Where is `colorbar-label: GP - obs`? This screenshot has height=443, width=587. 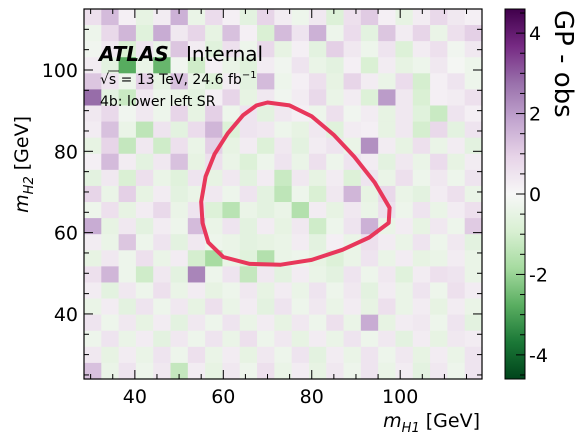 colorbar-label: GP - obs is located at coordinates (563, 64).